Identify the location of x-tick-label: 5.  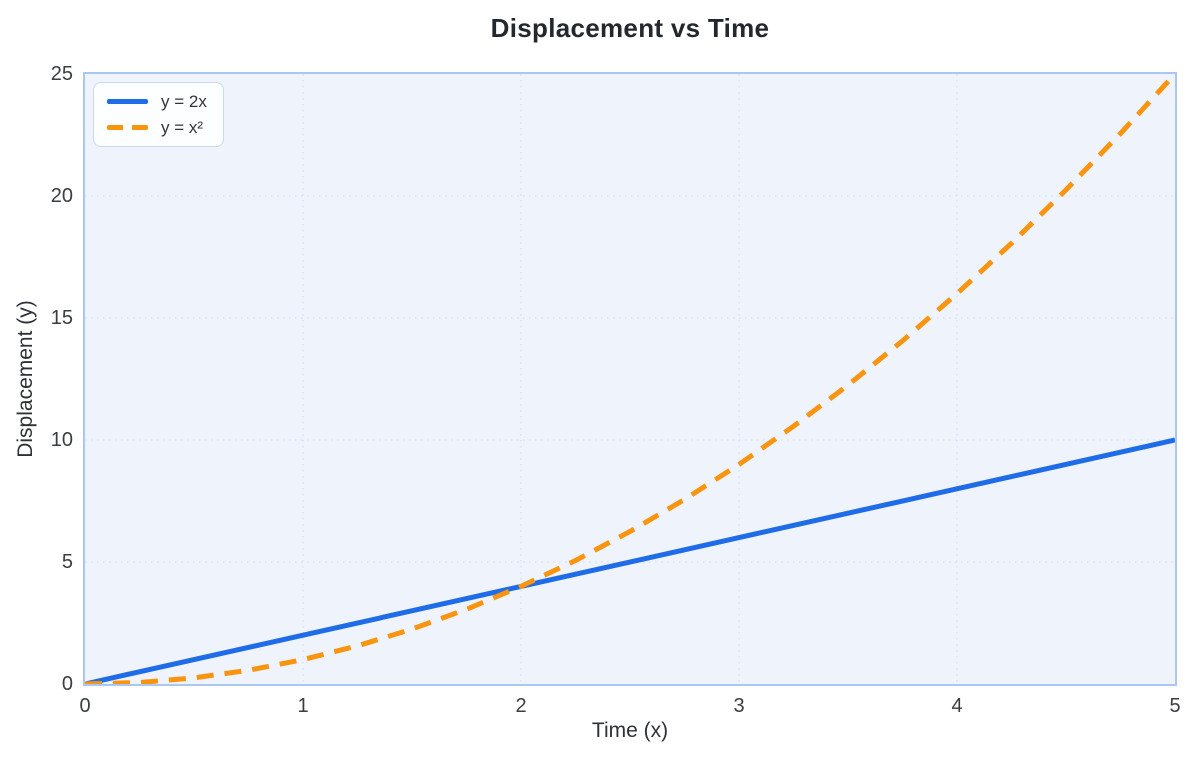
(1175, 706).